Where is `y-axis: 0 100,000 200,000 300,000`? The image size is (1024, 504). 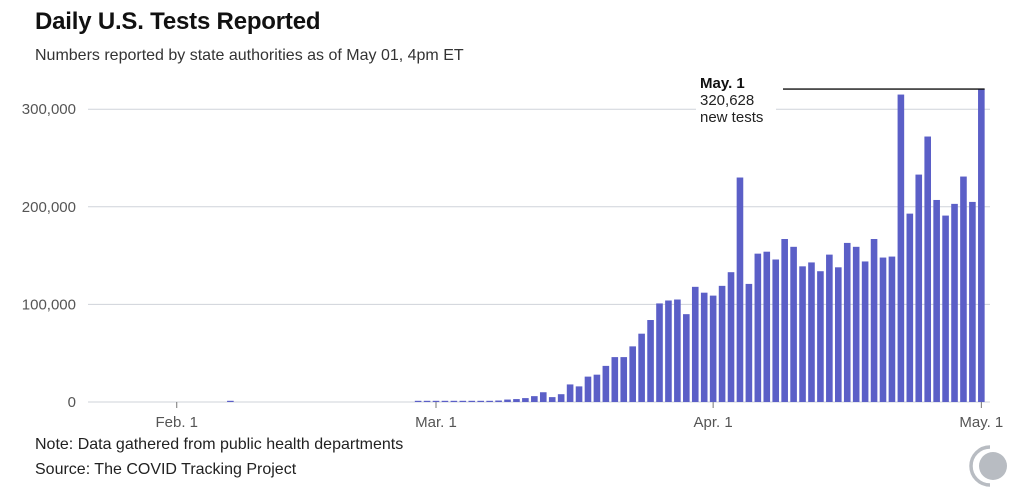
y-axis: 0 100,000 200,000 300,000 is located at coordinates (49, 256).